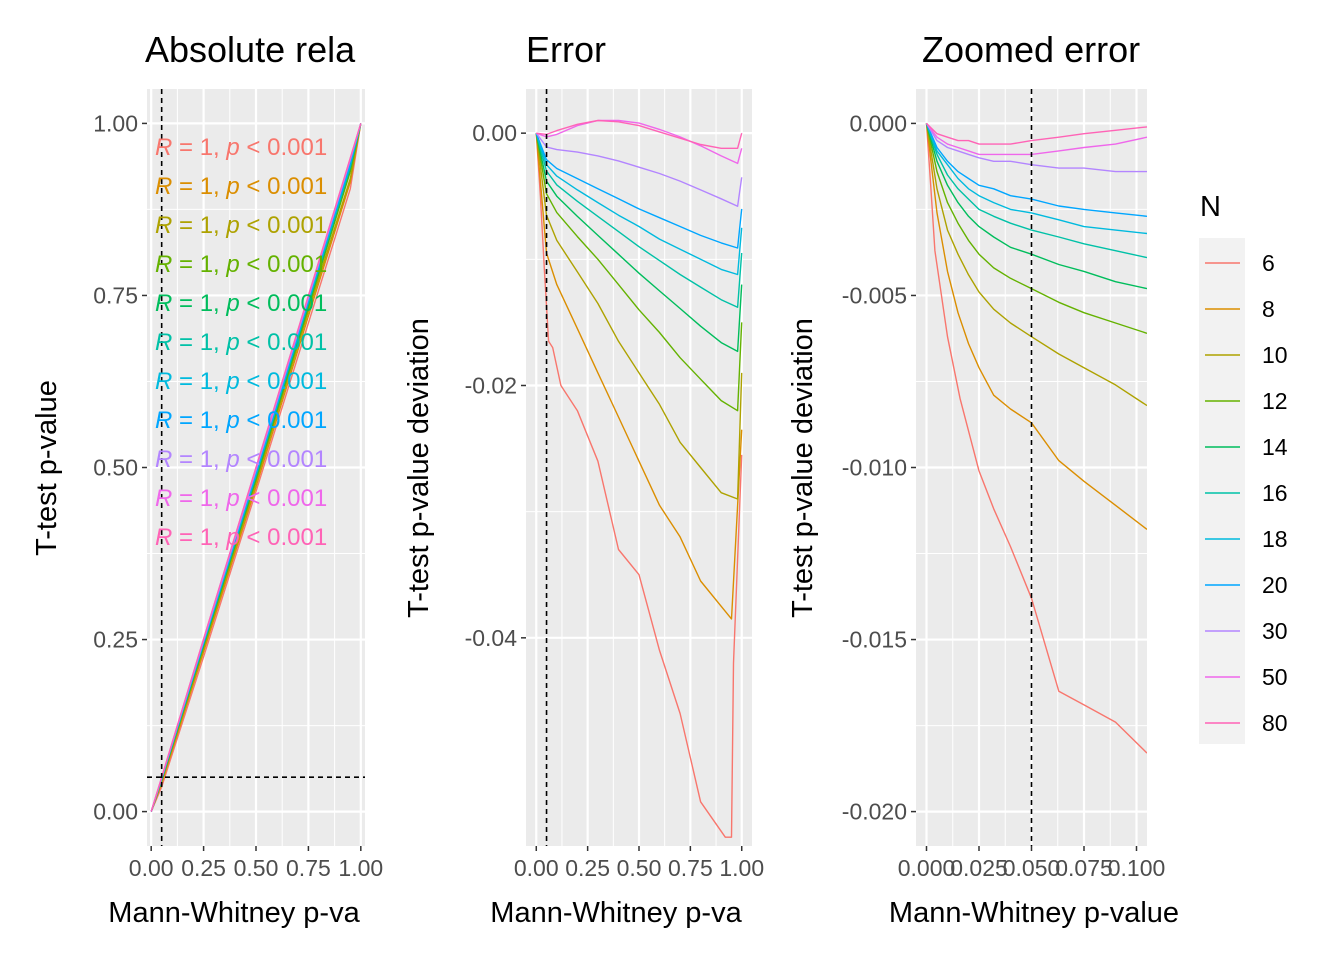  What do you see at coordinates (1084, 868) in the screenshot?
I see `x-tick-label: 0.075` at bounding box center [1084, 868].